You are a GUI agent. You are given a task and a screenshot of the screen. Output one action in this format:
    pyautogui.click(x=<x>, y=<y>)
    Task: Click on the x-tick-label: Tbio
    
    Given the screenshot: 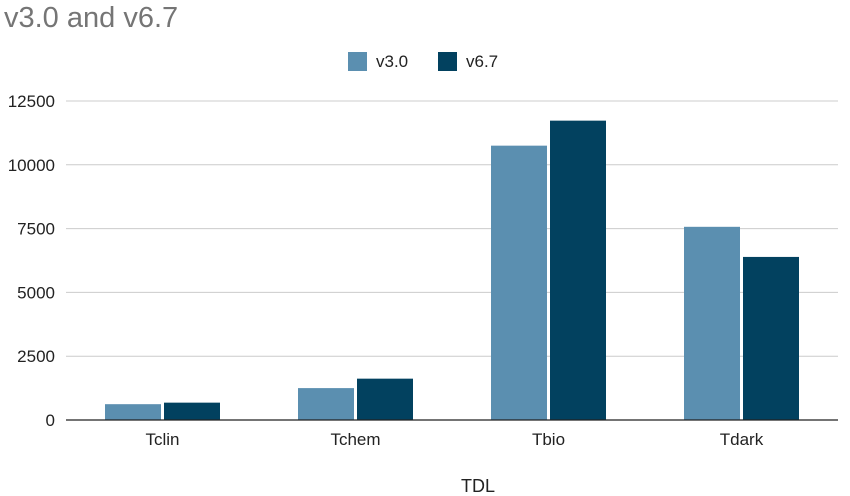 What is the action you would take?
    pyautogui.click(x=548, y=439)
    